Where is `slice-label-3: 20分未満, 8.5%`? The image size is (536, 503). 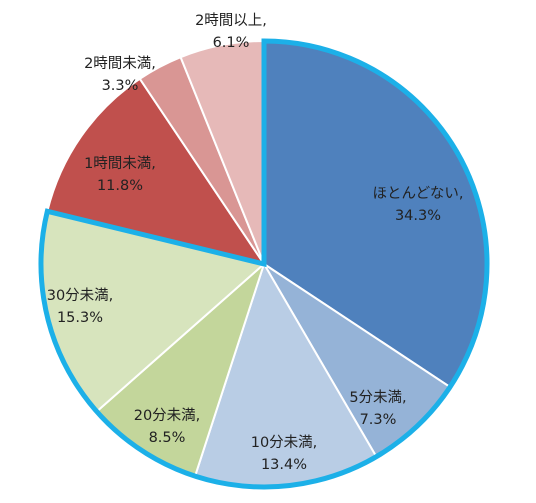 slice-label-3: 20分未満, 8.5% is located at coordinates (167, 426).